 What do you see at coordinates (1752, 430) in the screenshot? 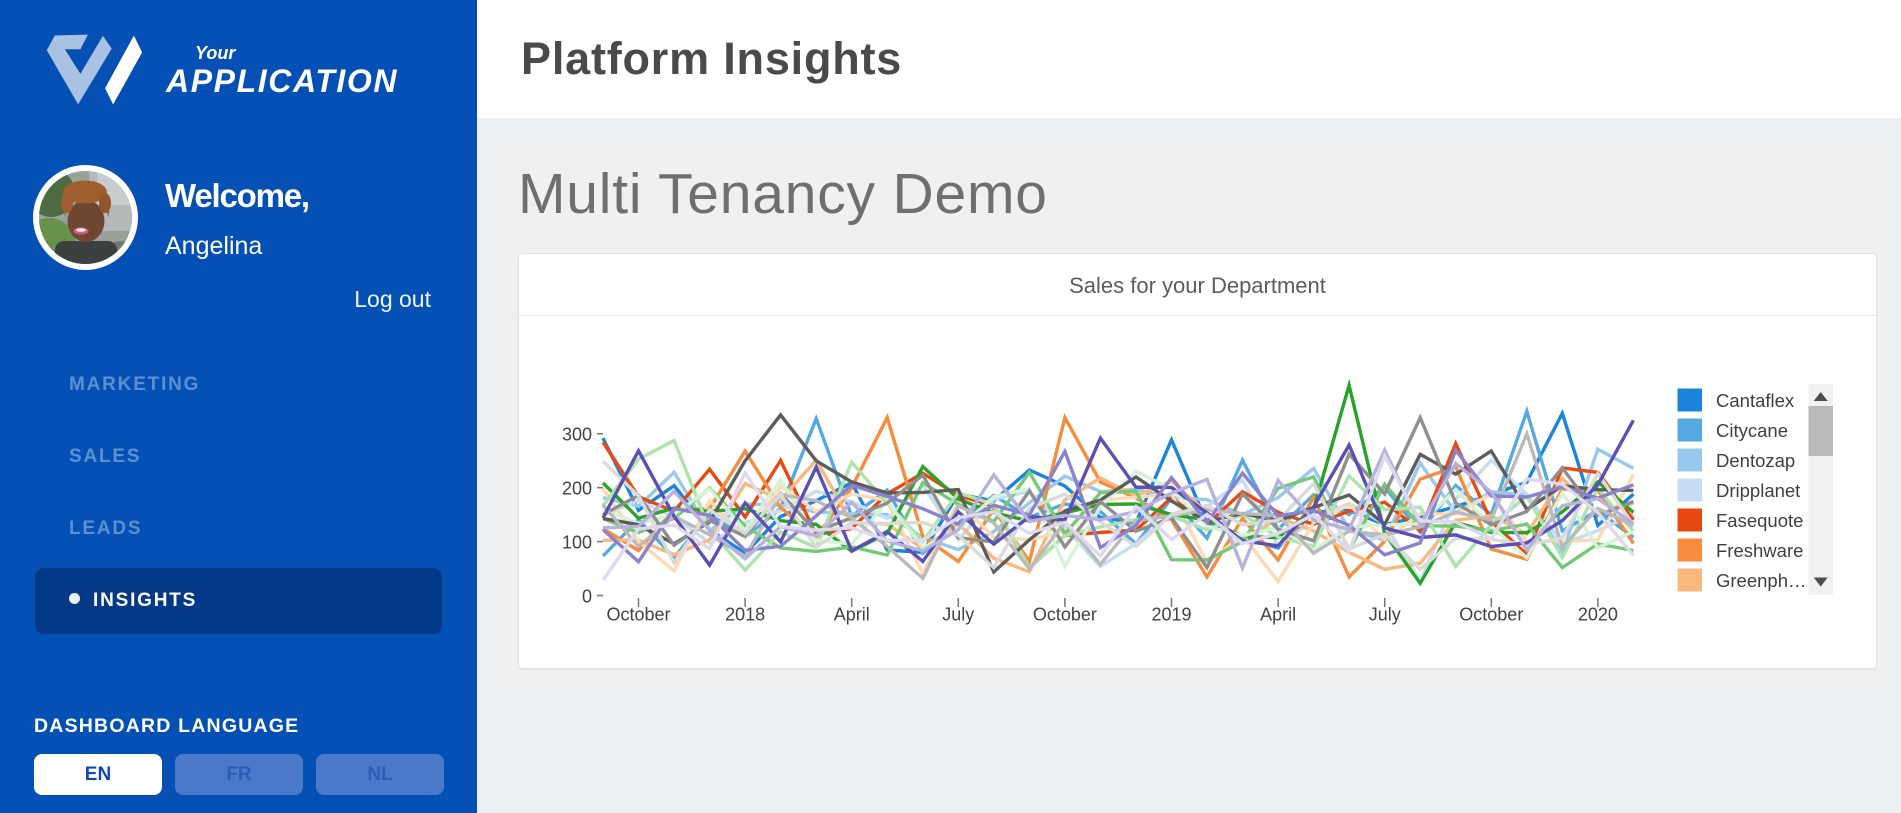
I see `svg-text: Citycane` at bounding box center [1752, 430].